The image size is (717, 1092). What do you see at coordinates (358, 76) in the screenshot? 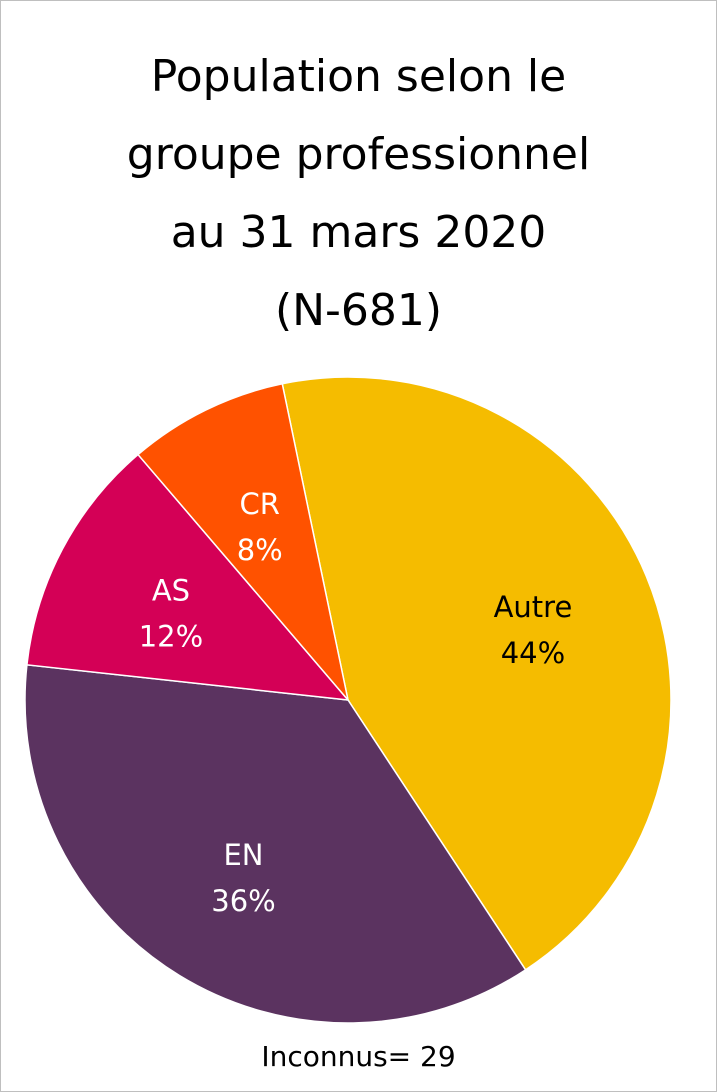
I see `chart-title-line-1: Population selon le` at bounding box center [358, 76].